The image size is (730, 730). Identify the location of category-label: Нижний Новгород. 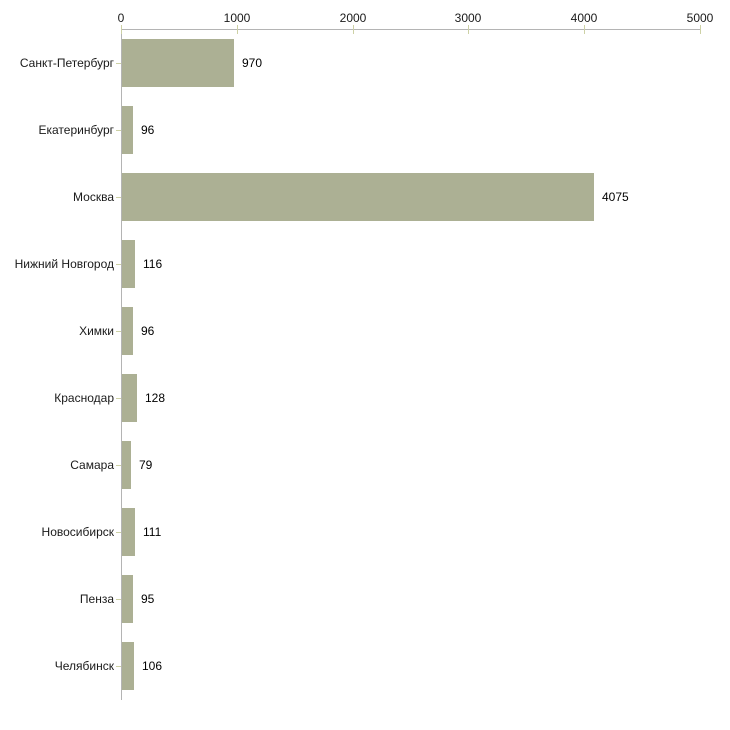
(64, 264).